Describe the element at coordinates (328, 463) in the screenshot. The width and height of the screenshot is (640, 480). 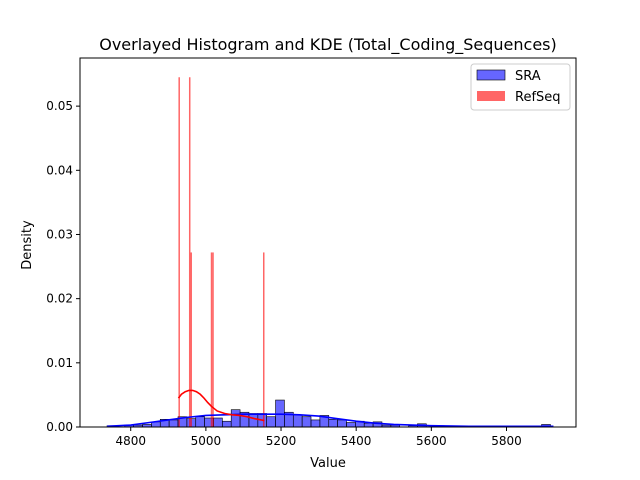
I see `x-axis-label: Value` at that location.